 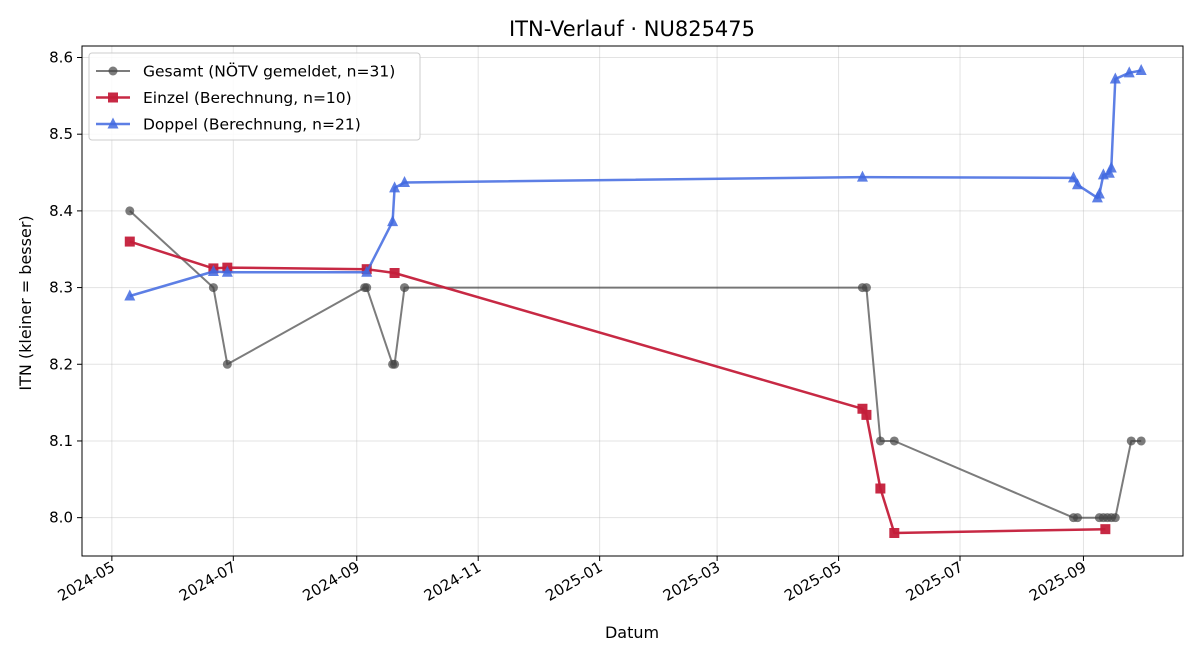 I want to click on y-tick-label: 8.0, so click(x=61, y=518).